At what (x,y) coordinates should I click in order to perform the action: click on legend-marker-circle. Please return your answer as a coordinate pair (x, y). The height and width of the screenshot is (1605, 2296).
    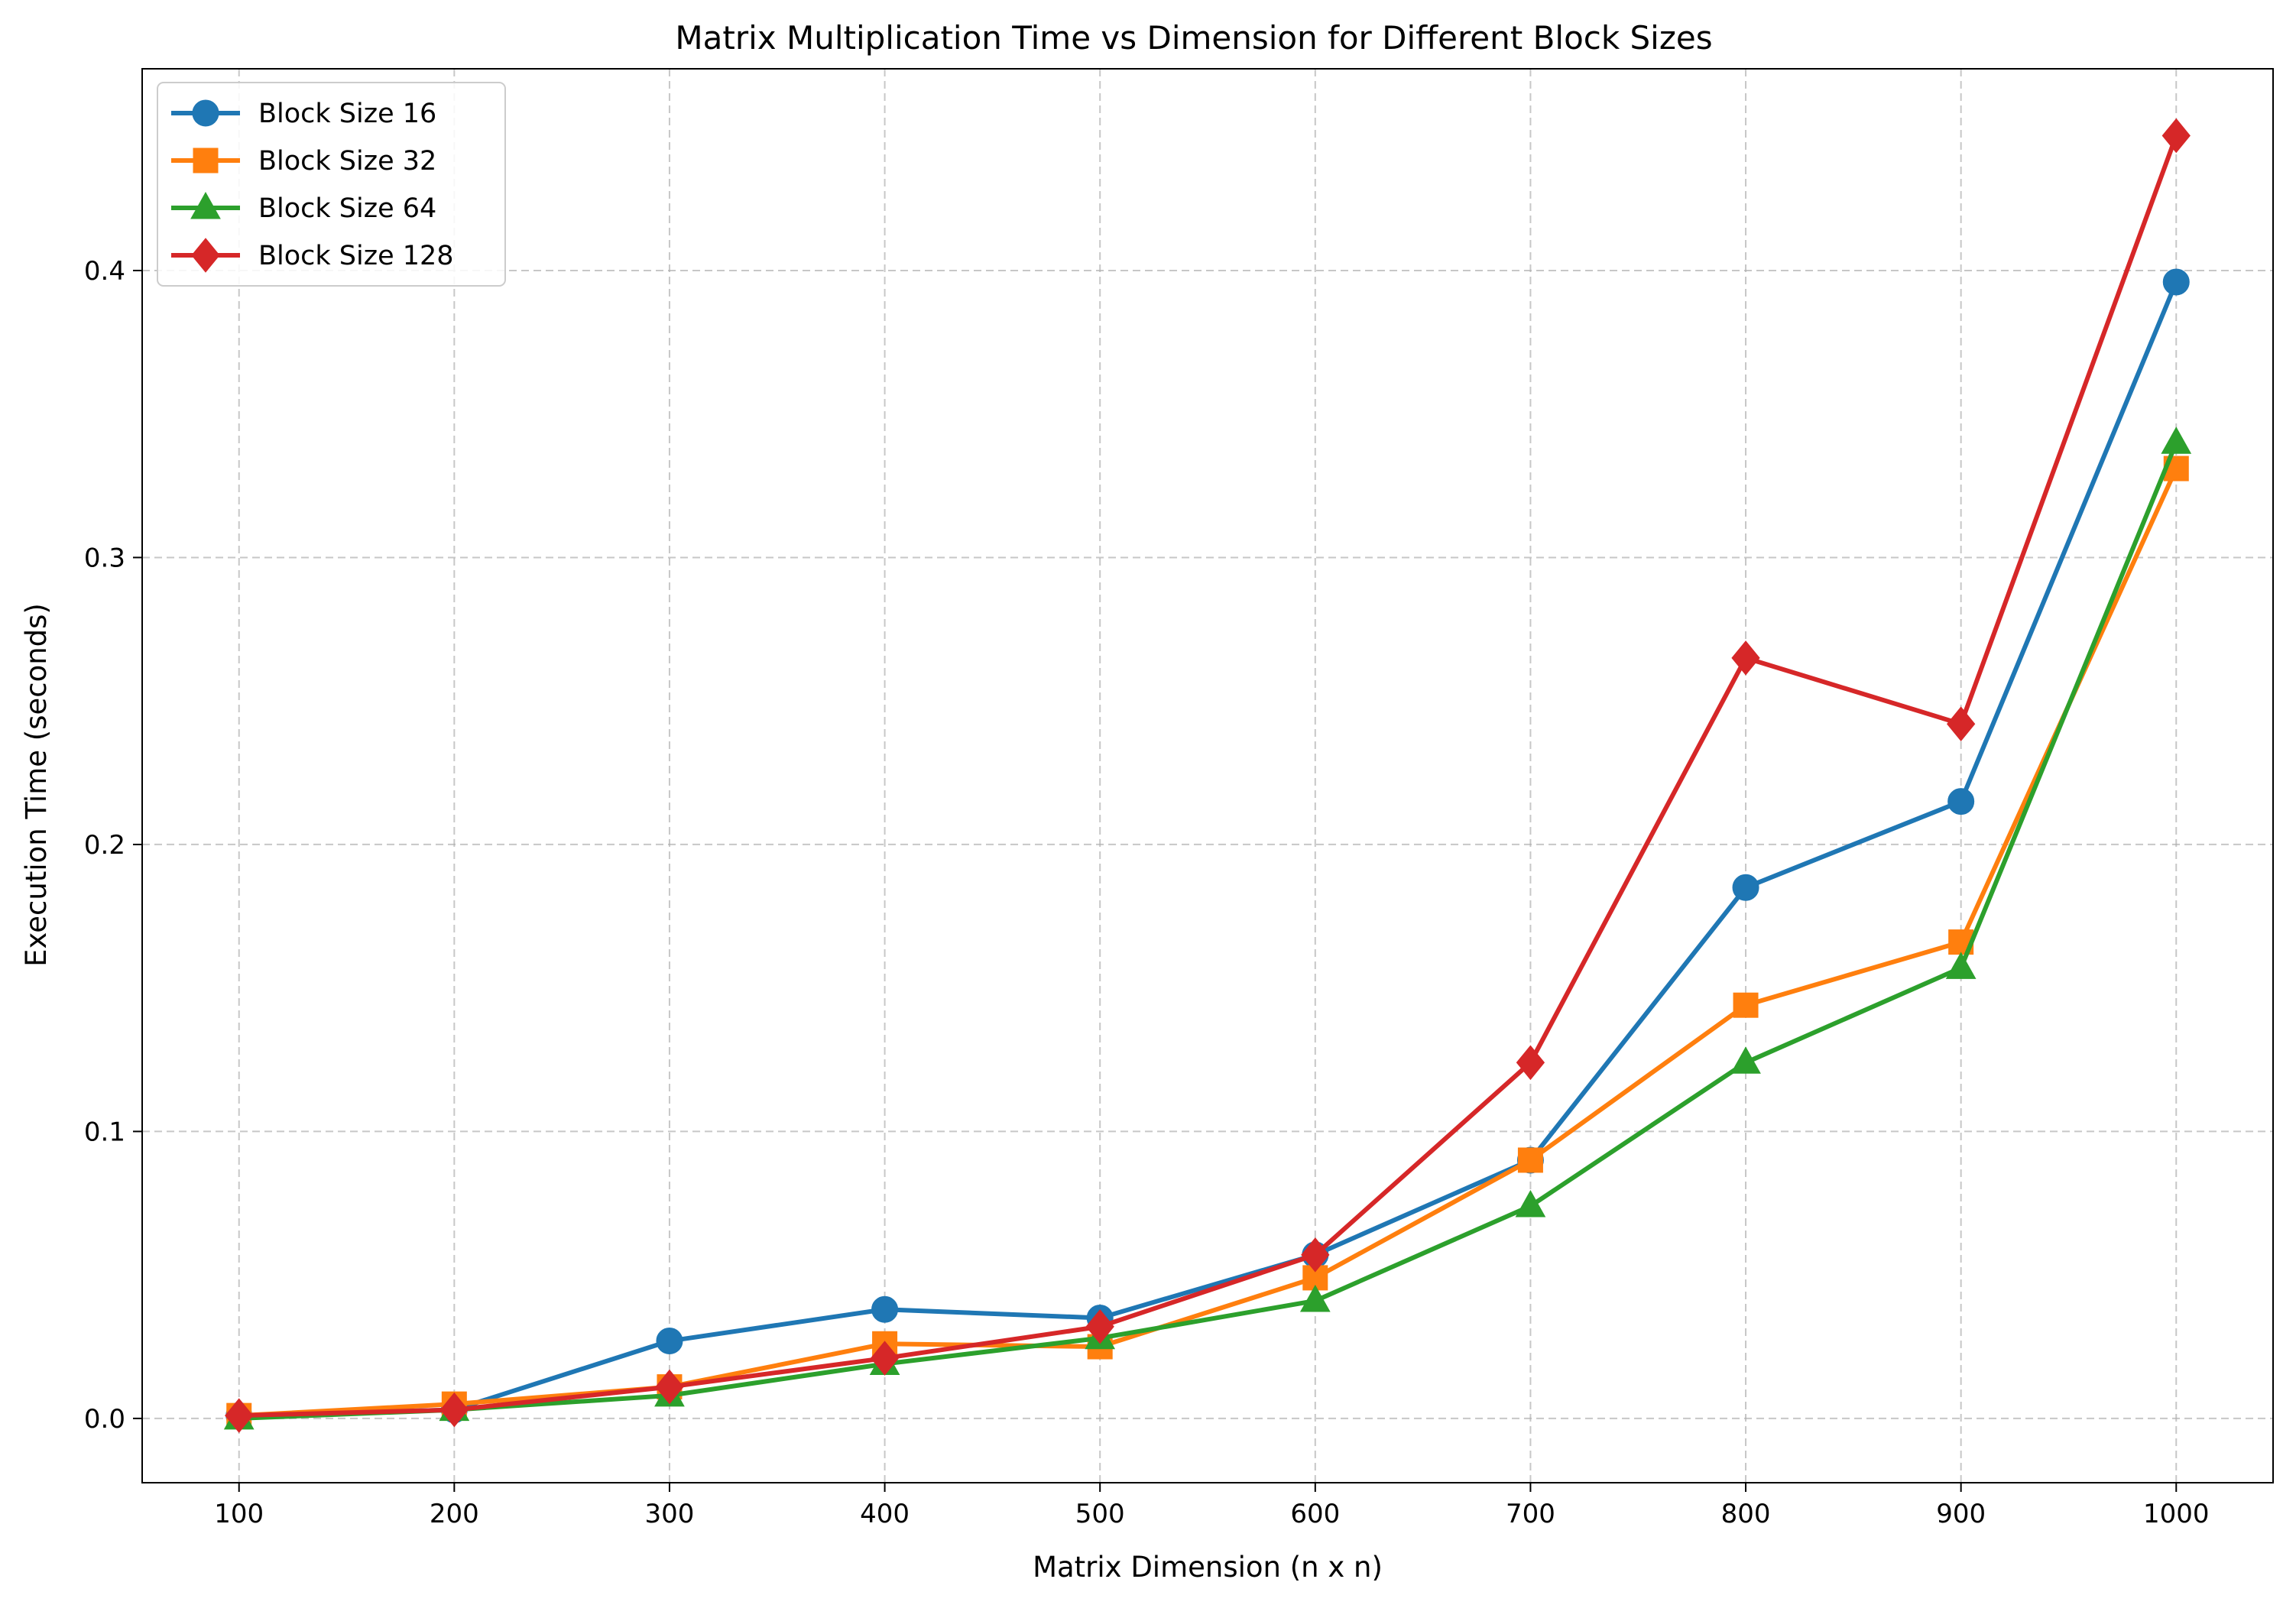
    Looking at the image, I should click on (205, 113).